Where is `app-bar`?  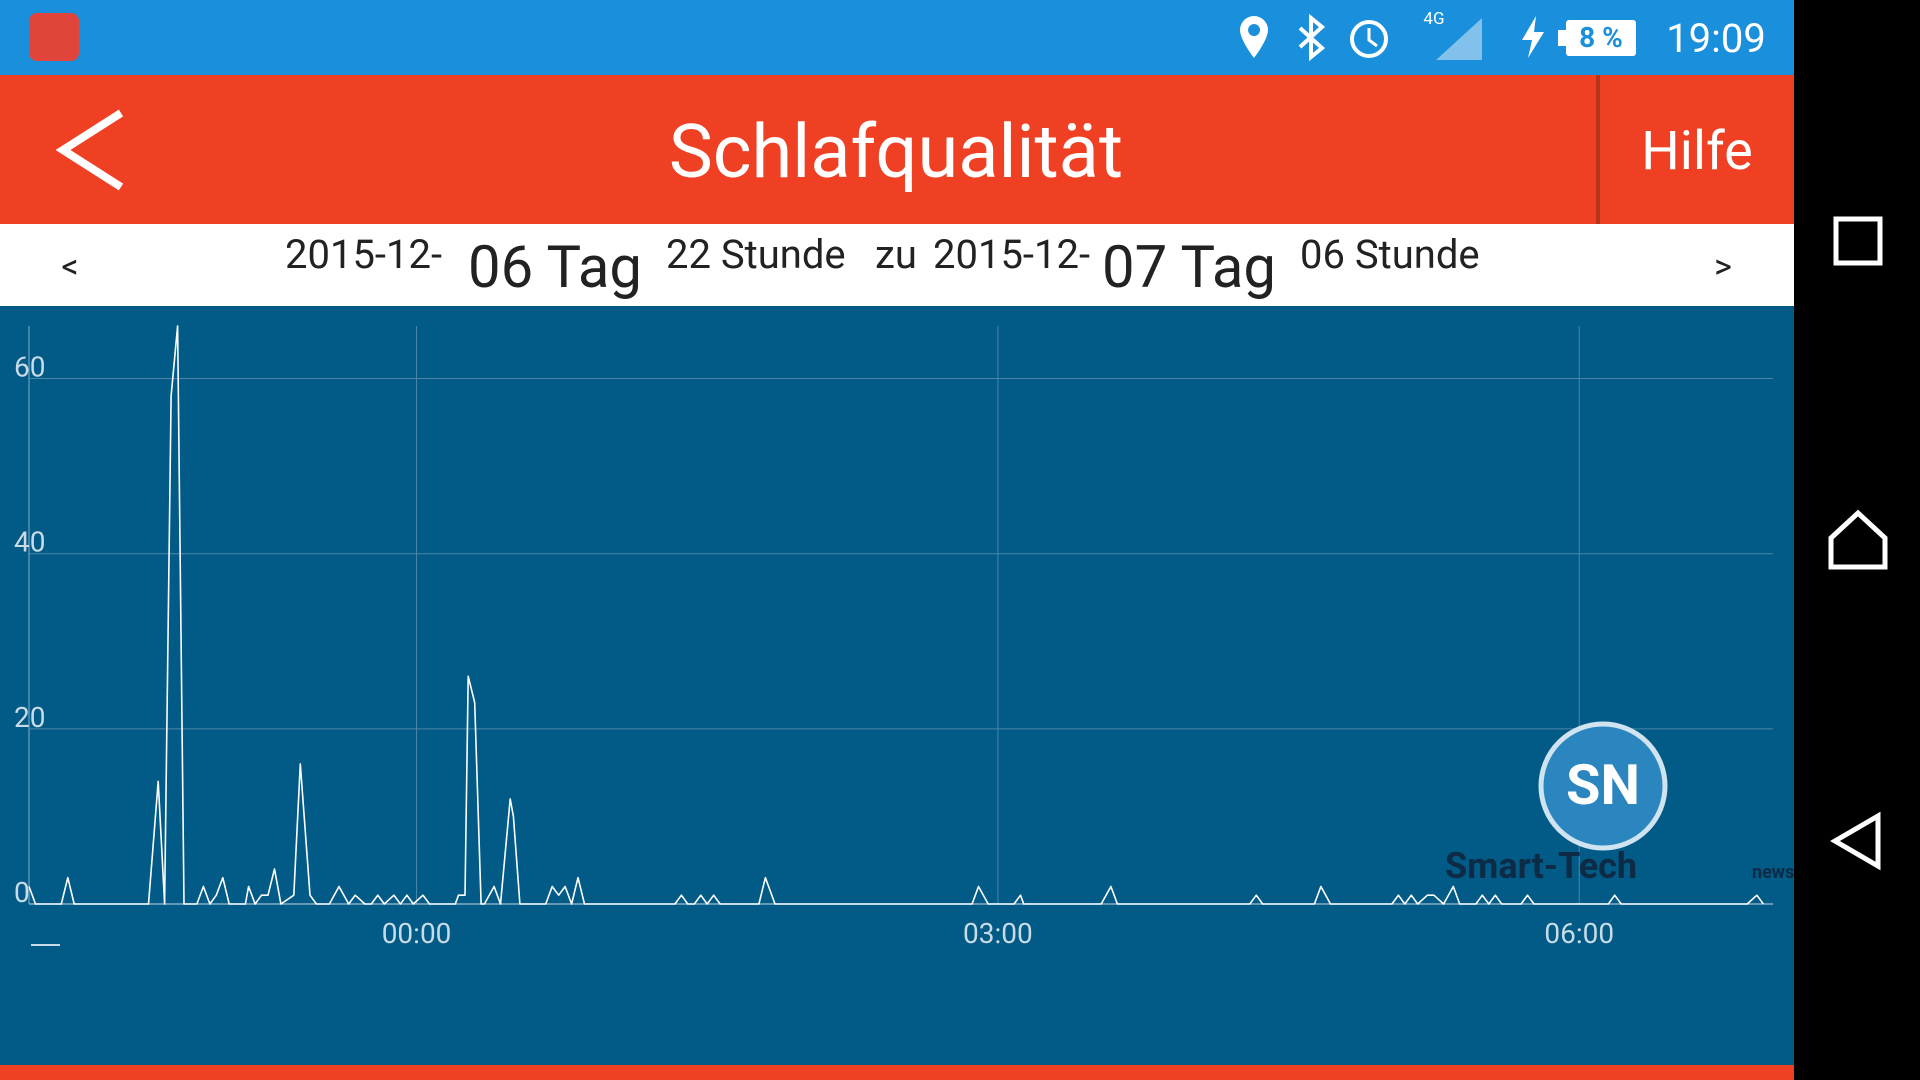
app-bar is located at coordinates (897, 149).